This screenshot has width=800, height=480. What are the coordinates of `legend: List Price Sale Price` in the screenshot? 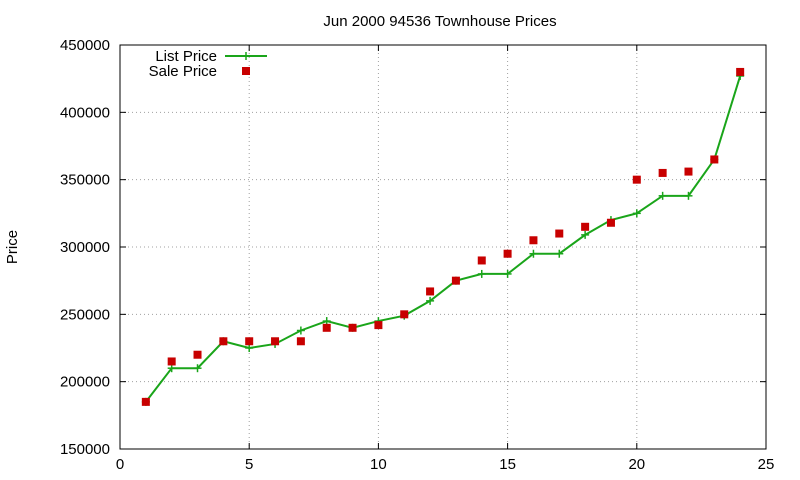 It's located at (208, 64).